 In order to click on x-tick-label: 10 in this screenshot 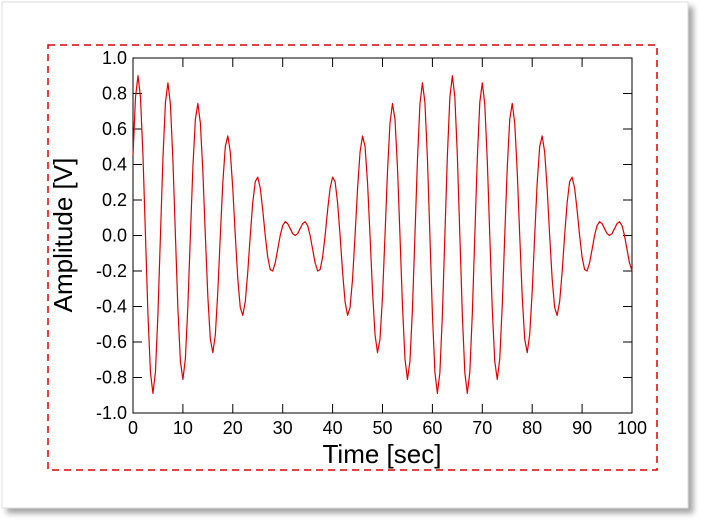, I will do `click(183, 428)`.